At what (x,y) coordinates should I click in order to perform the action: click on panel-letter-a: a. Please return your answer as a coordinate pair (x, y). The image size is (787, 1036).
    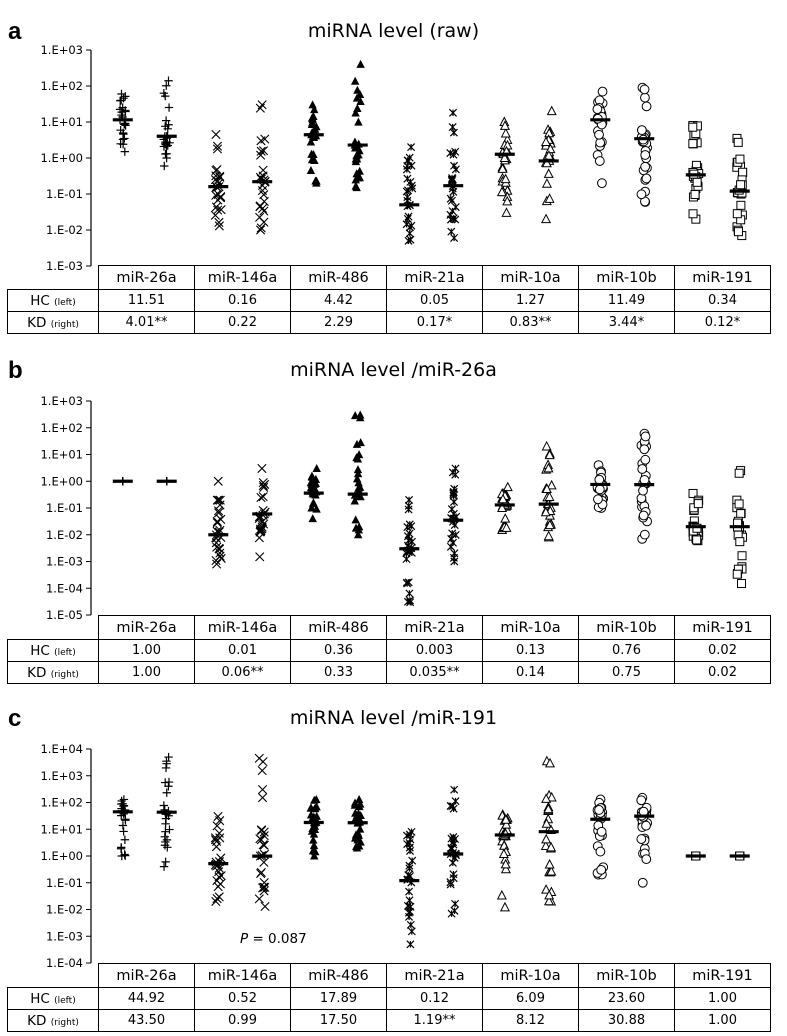
    Looking at the image, I should click on (15, 31).